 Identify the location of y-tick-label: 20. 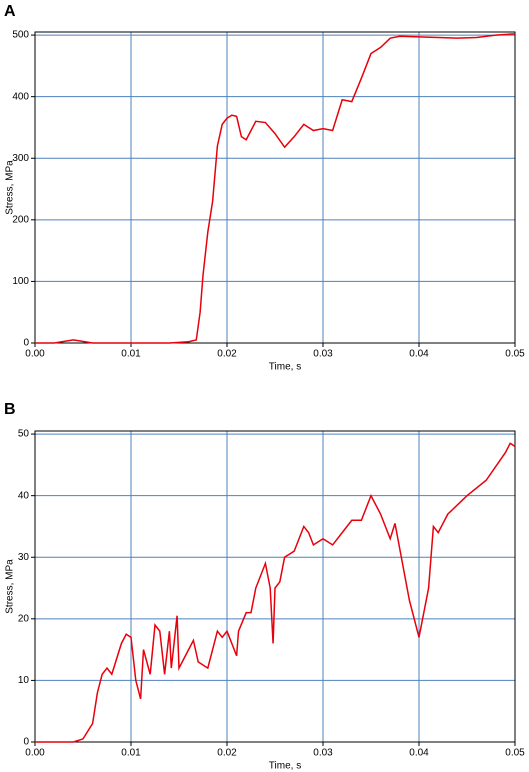
(24, 618).